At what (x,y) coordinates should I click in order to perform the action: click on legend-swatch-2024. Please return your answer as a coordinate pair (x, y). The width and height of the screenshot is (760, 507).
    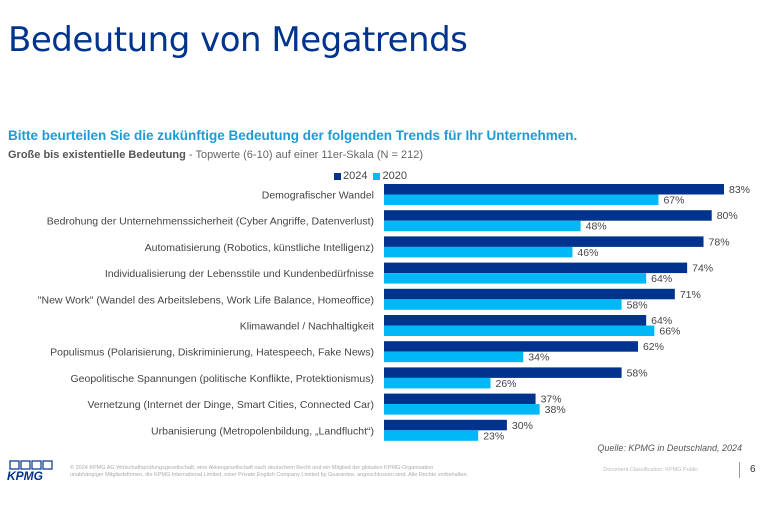
    Looking at the image, I should click on (337, 176).